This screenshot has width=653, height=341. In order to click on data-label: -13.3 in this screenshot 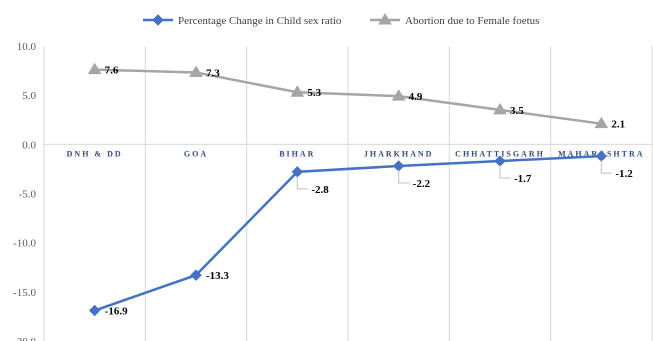, I will do `click(217, 276)`.